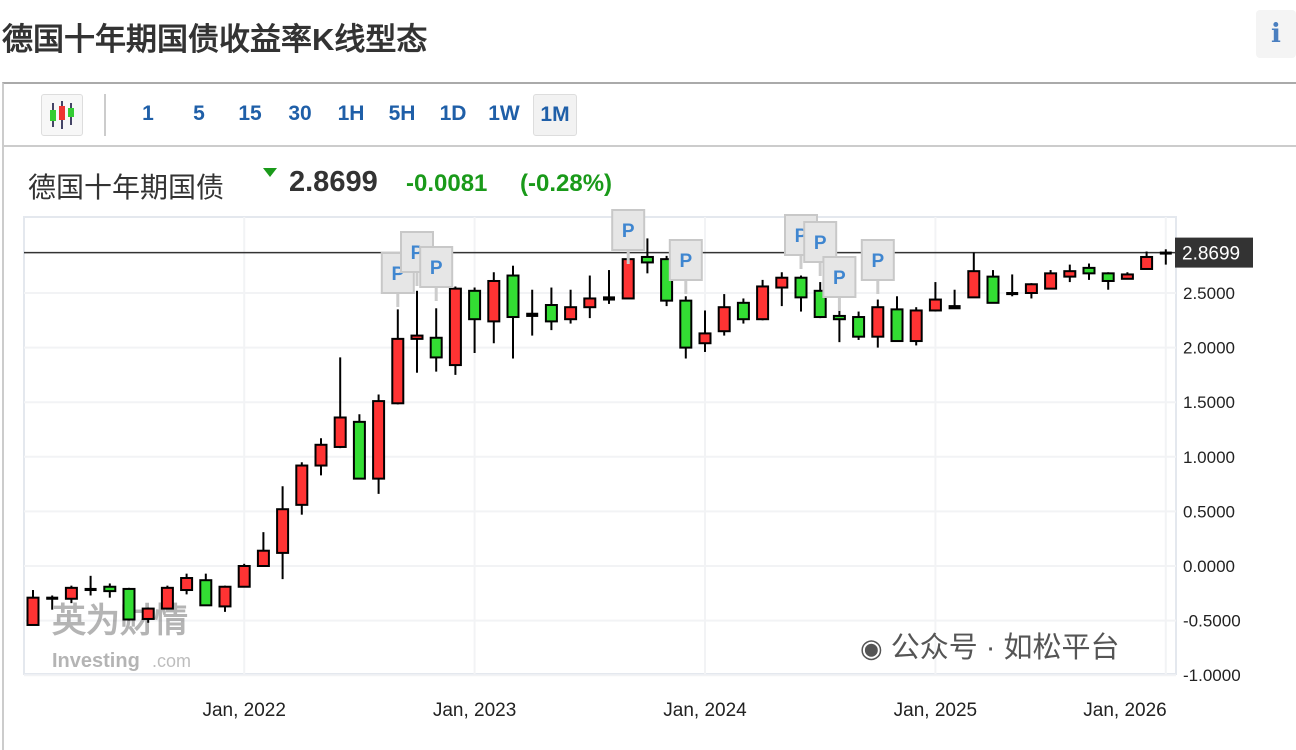 This screenshot has height=750, width=1296. I want to click on chart-type-button, so click(62, 115).